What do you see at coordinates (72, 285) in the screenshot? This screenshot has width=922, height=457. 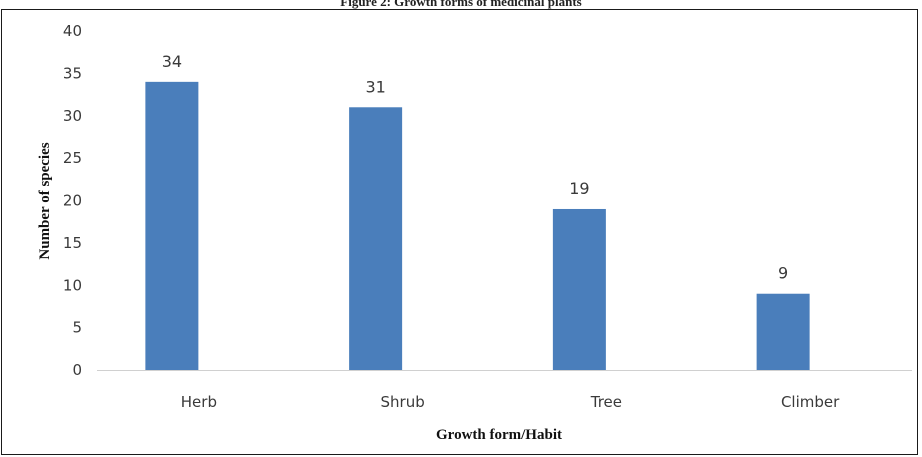 I see `y-tick-label: 10` at bounding box center [72, 285].